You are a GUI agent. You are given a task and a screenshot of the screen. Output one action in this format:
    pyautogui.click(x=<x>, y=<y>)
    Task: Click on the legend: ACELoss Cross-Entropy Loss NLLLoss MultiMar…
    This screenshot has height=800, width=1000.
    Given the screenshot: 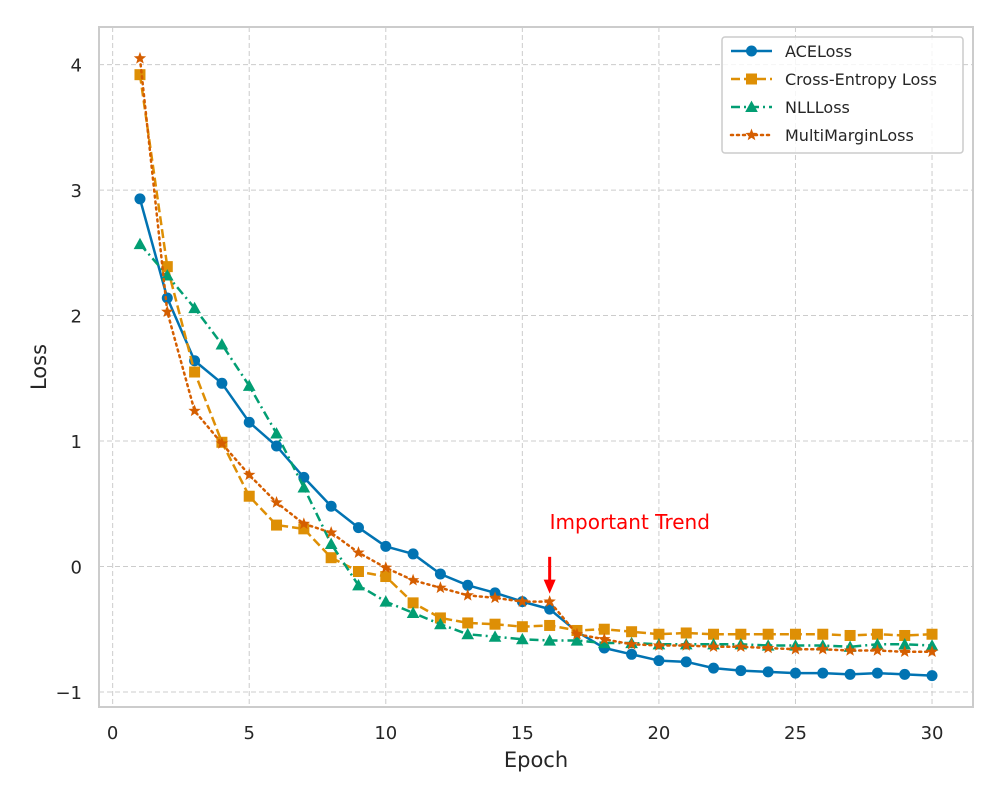 What is the action you would take?
    pyautogui.click(x=842, y=95)
    